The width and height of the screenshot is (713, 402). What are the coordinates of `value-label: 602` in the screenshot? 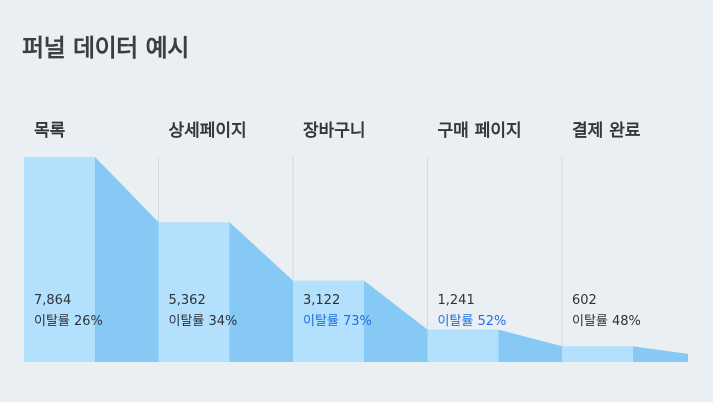 It's located at (584, 300).